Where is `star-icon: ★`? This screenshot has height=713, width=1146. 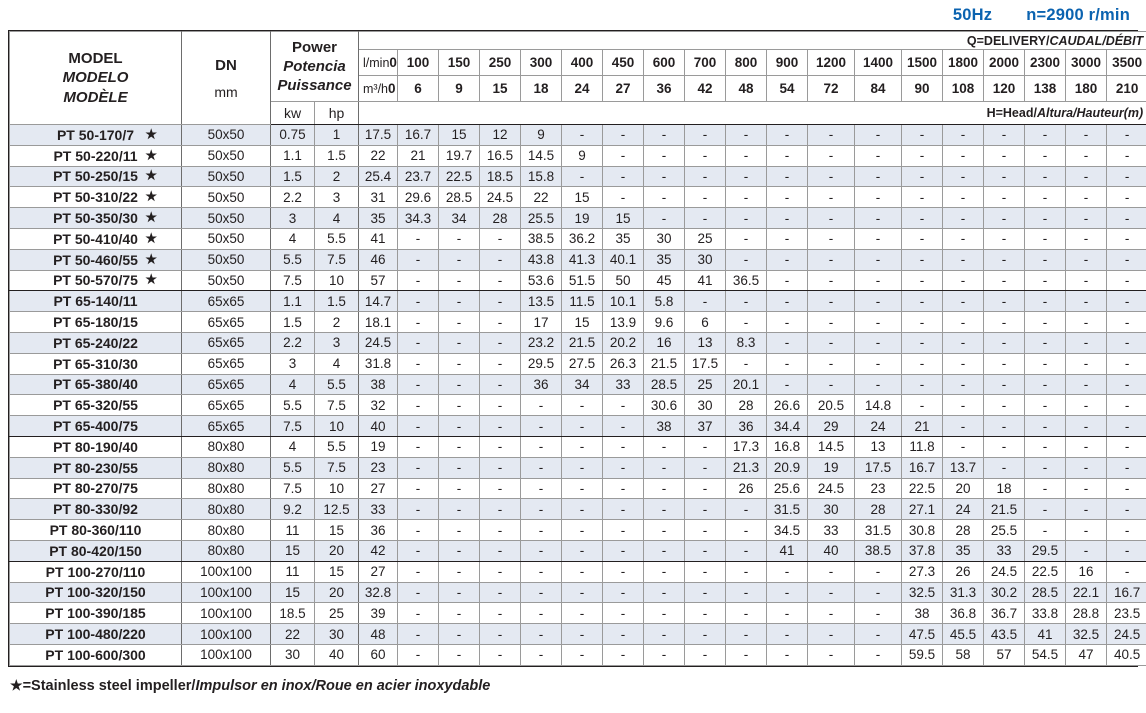
star-icon: ★ is located at coordinates (151, 259).